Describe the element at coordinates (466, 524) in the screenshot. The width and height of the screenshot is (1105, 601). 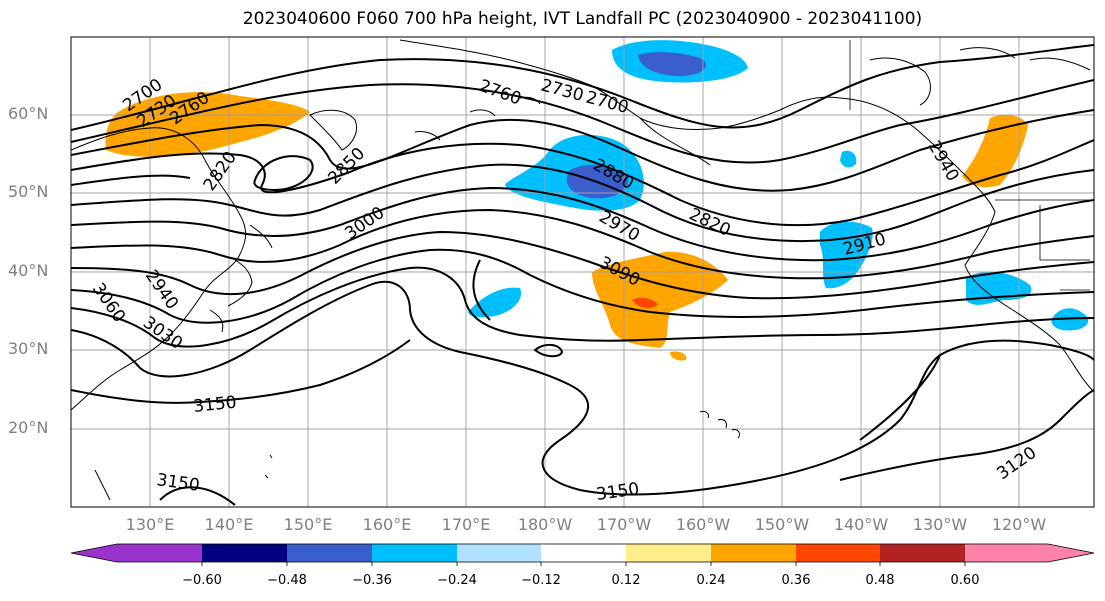
I see `lon-label: 170°E` at that location.